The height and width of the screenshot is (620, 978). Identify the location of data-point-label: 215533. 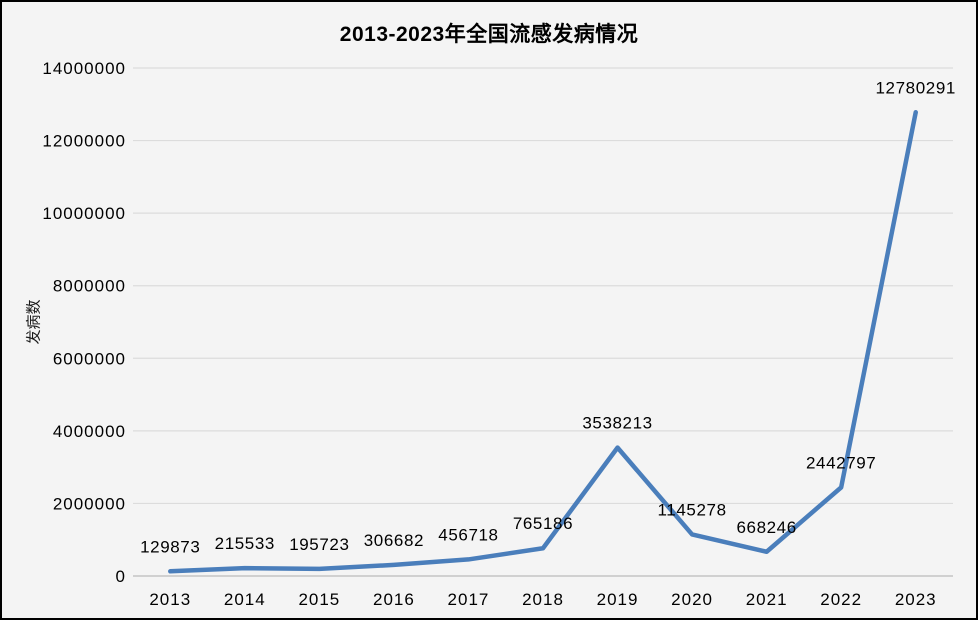
(245, 543).